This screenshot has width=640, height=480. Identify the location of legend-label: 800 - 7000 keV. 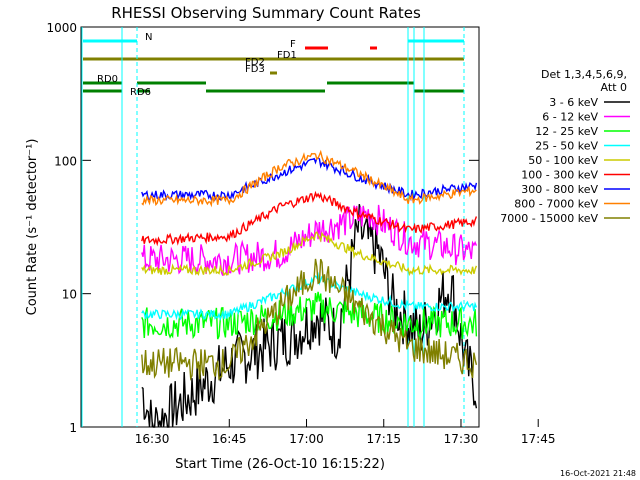
(556, 204).